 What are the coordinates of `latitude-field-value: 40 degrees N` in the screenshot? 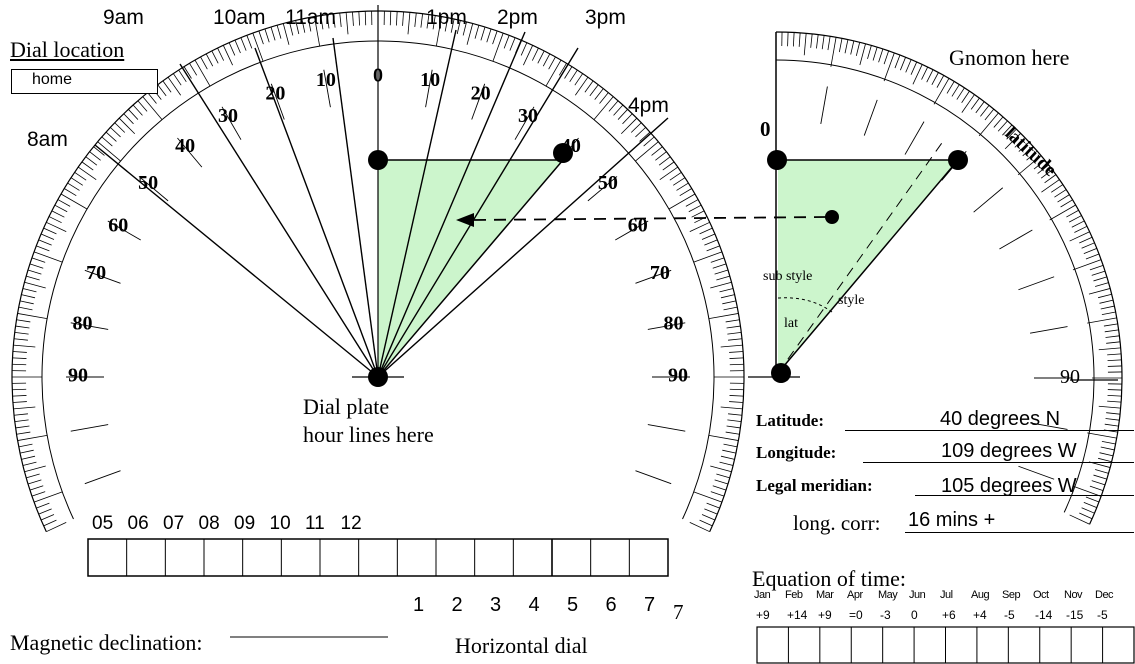 It's located at (1000, 419).